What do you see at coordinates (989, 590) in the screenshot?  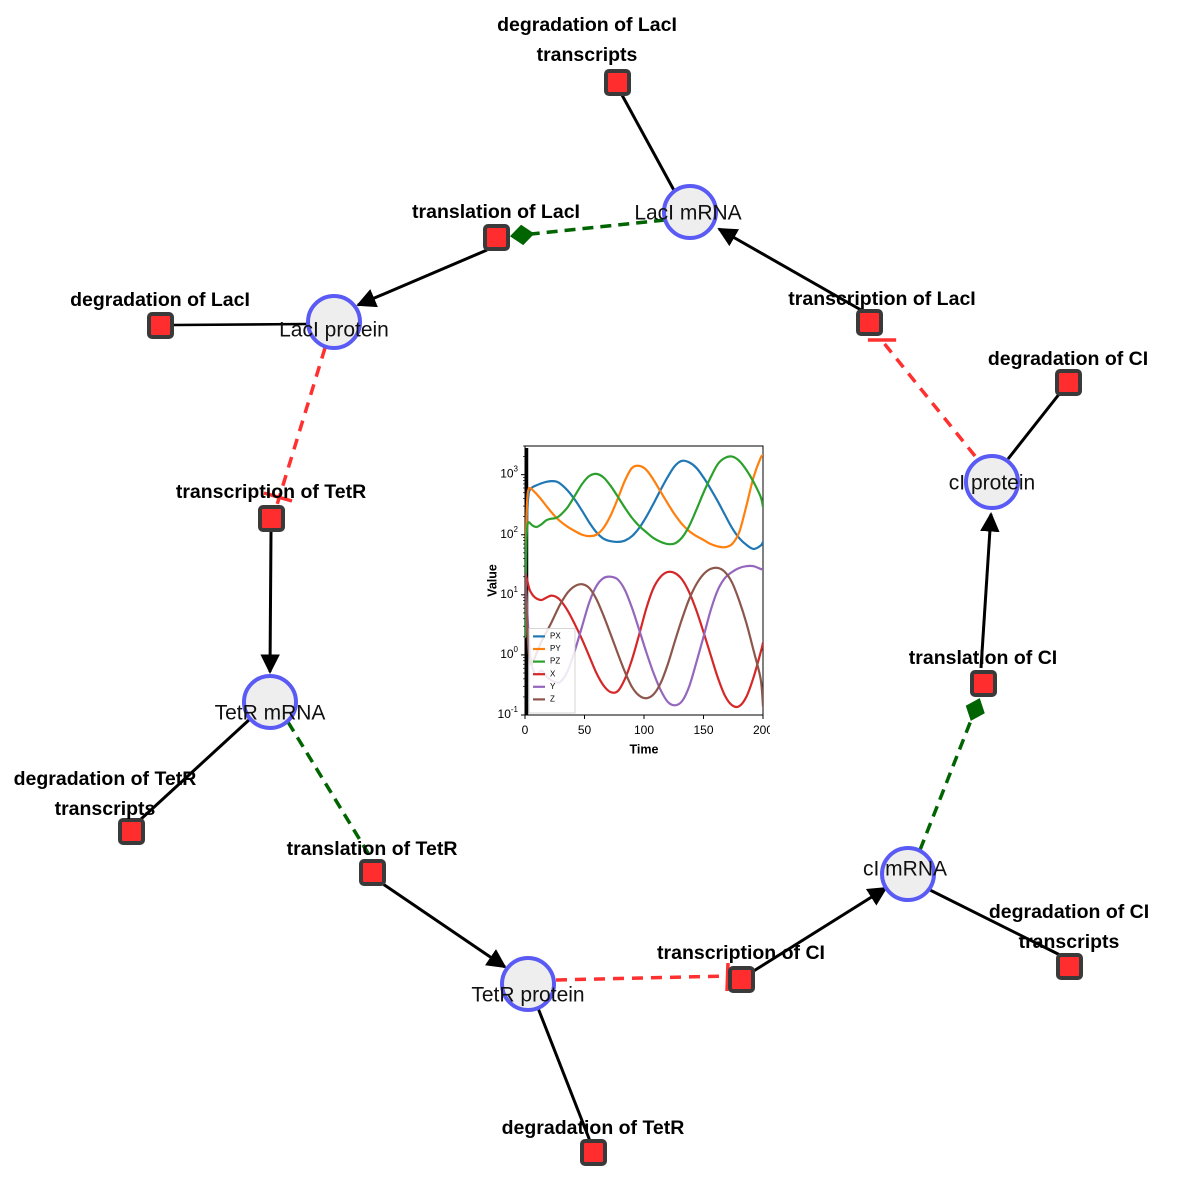 I see `edge-translation-ci-to-ci-protein` at bounding box center [989, 590].